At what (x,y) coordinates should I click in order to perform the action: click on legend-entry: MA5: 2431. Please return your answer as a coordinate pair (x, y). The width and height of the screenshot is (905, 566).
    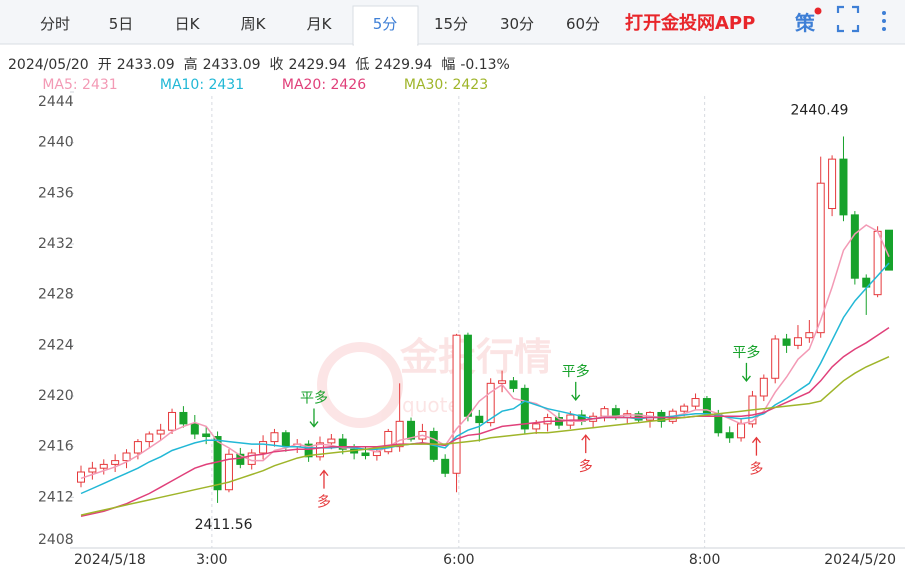
    Looking at the image, I should click on (79, 85).